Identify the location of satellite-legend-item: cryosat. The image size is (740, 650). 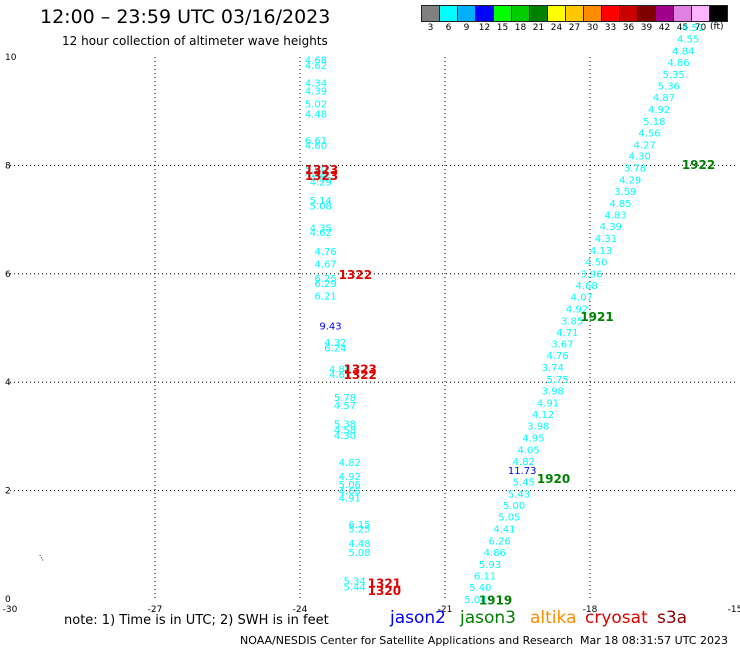
(616, 618).